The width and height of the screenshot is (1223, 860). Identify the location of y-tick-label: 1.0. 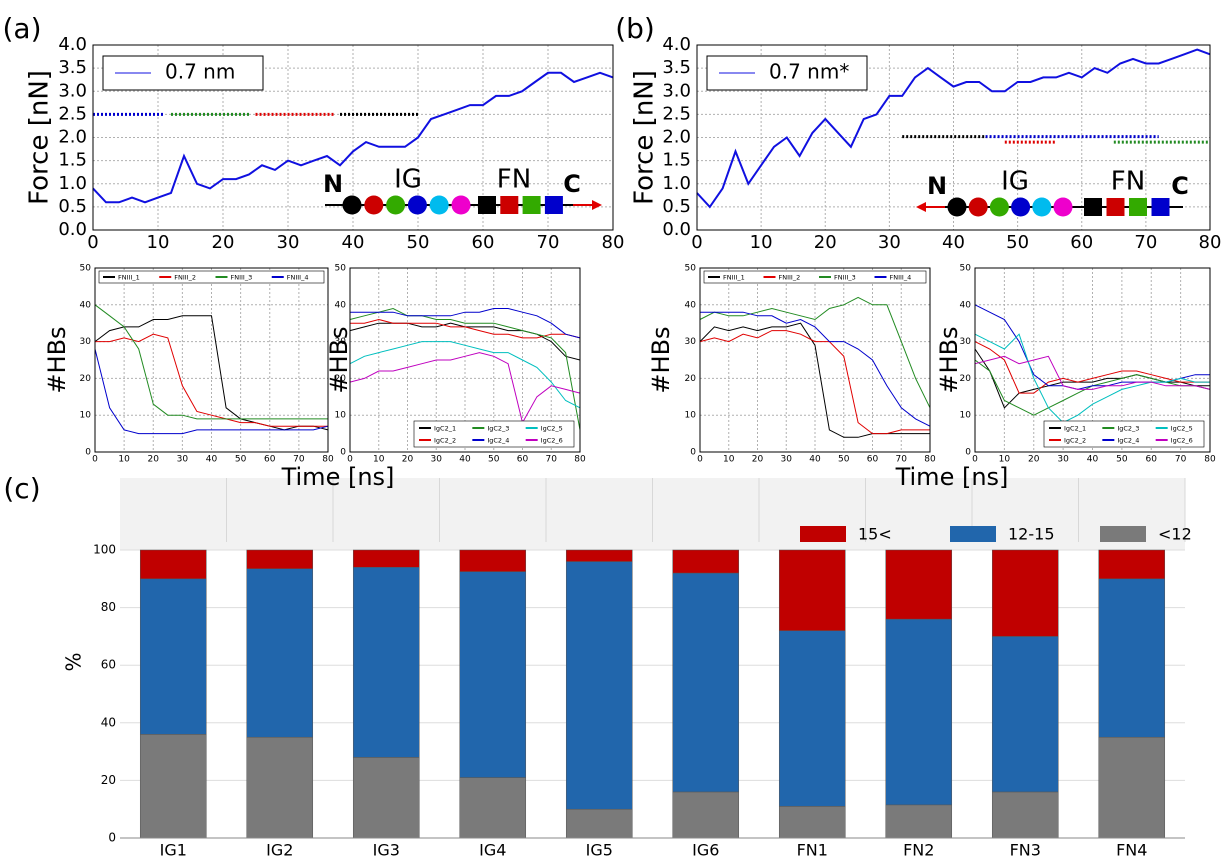
(676, 183).